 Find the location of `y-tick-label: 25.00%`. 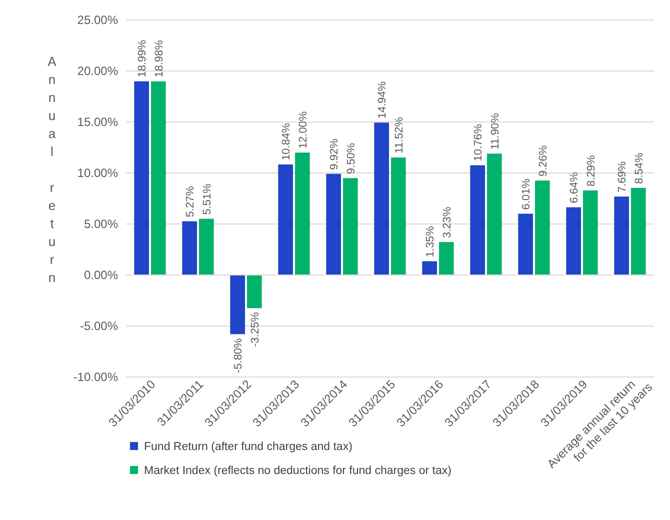

y-tick-label: 25.00% is located at coordinates (97, 20).